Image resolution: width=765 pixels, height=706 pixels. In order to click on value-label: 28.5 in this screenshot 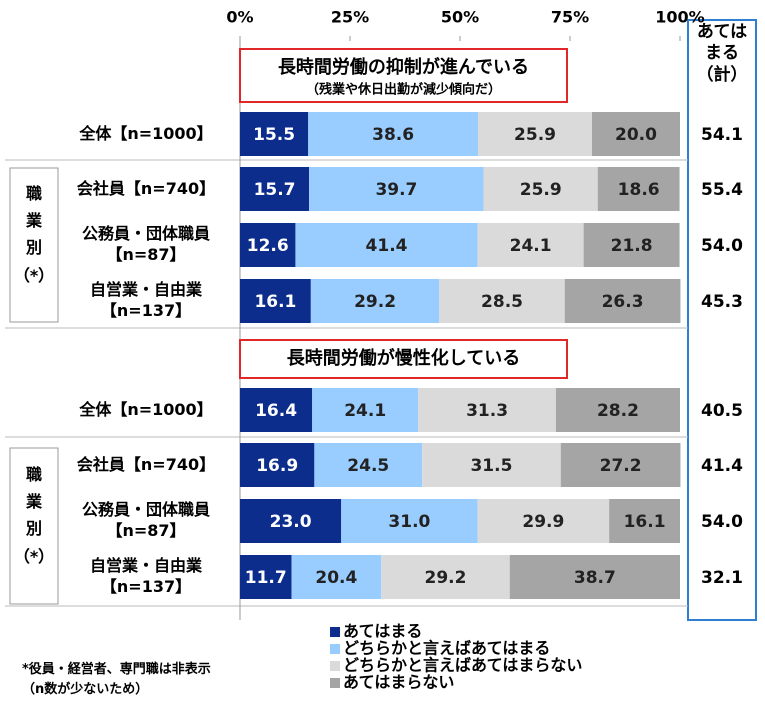, I will do `click(502, 302)`.